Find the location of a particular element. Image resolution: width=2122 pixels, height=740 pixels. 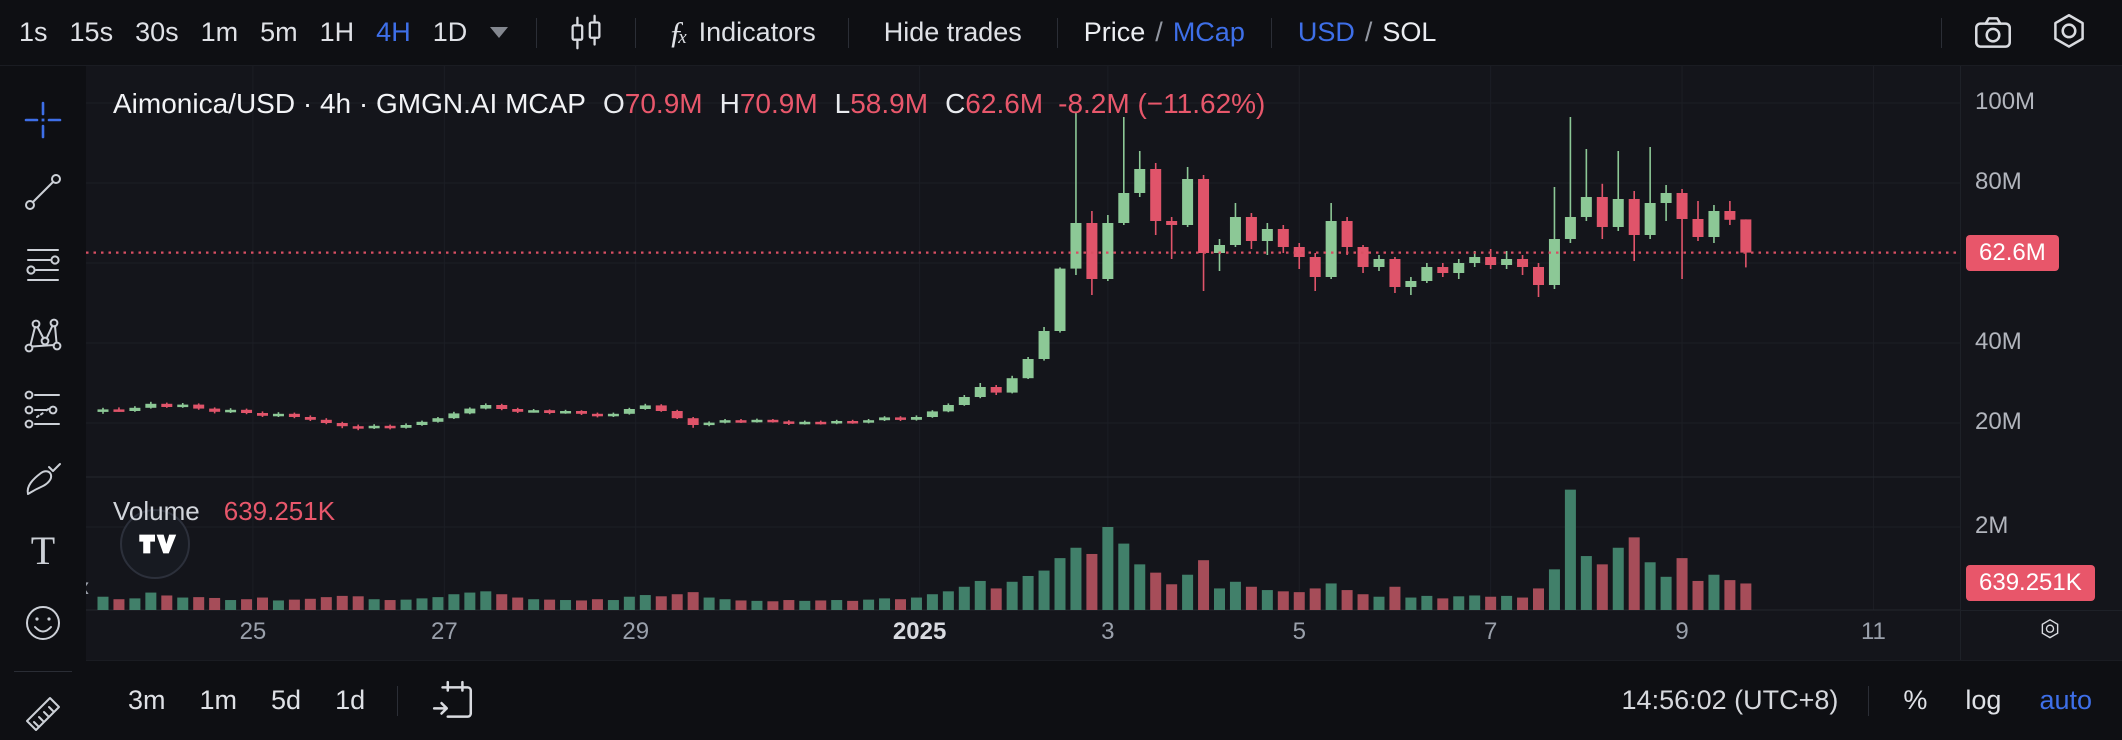

gear-icon is located at coordinates (2069, 30).